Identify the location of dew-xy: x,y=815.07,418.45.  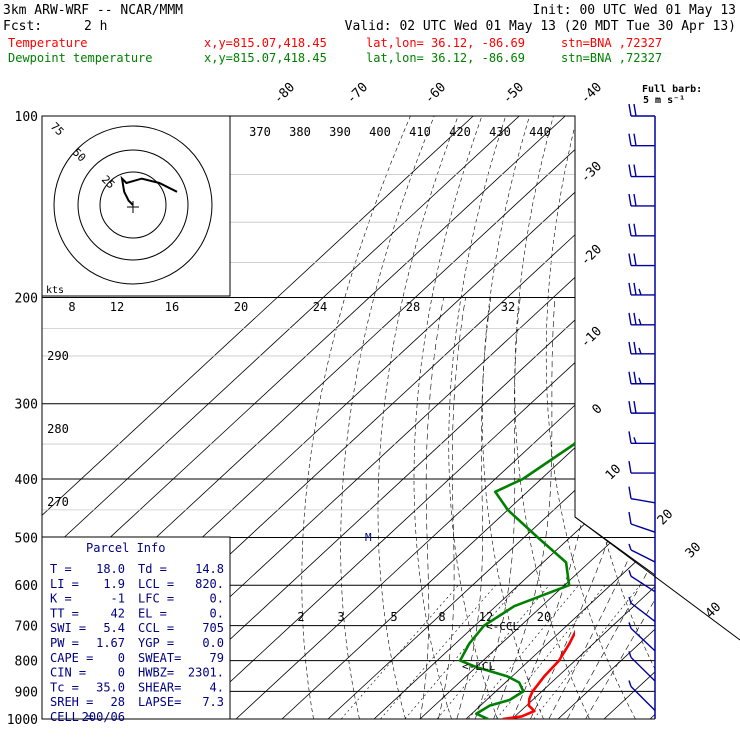
(265, 58).